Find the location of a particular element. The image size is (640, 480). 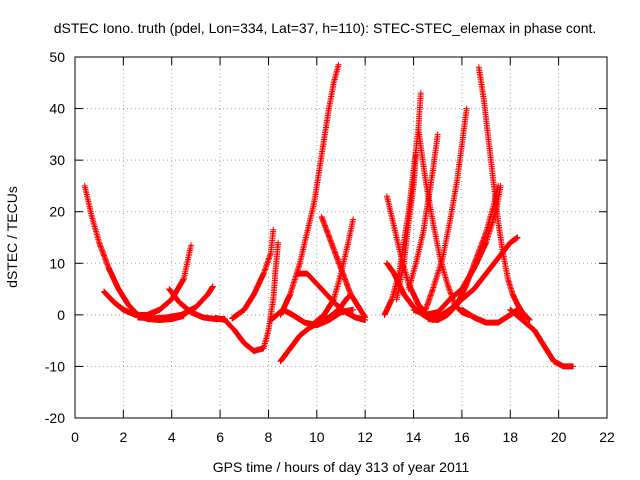

x-tick-label: 18 is located at coordinates (510, 437).